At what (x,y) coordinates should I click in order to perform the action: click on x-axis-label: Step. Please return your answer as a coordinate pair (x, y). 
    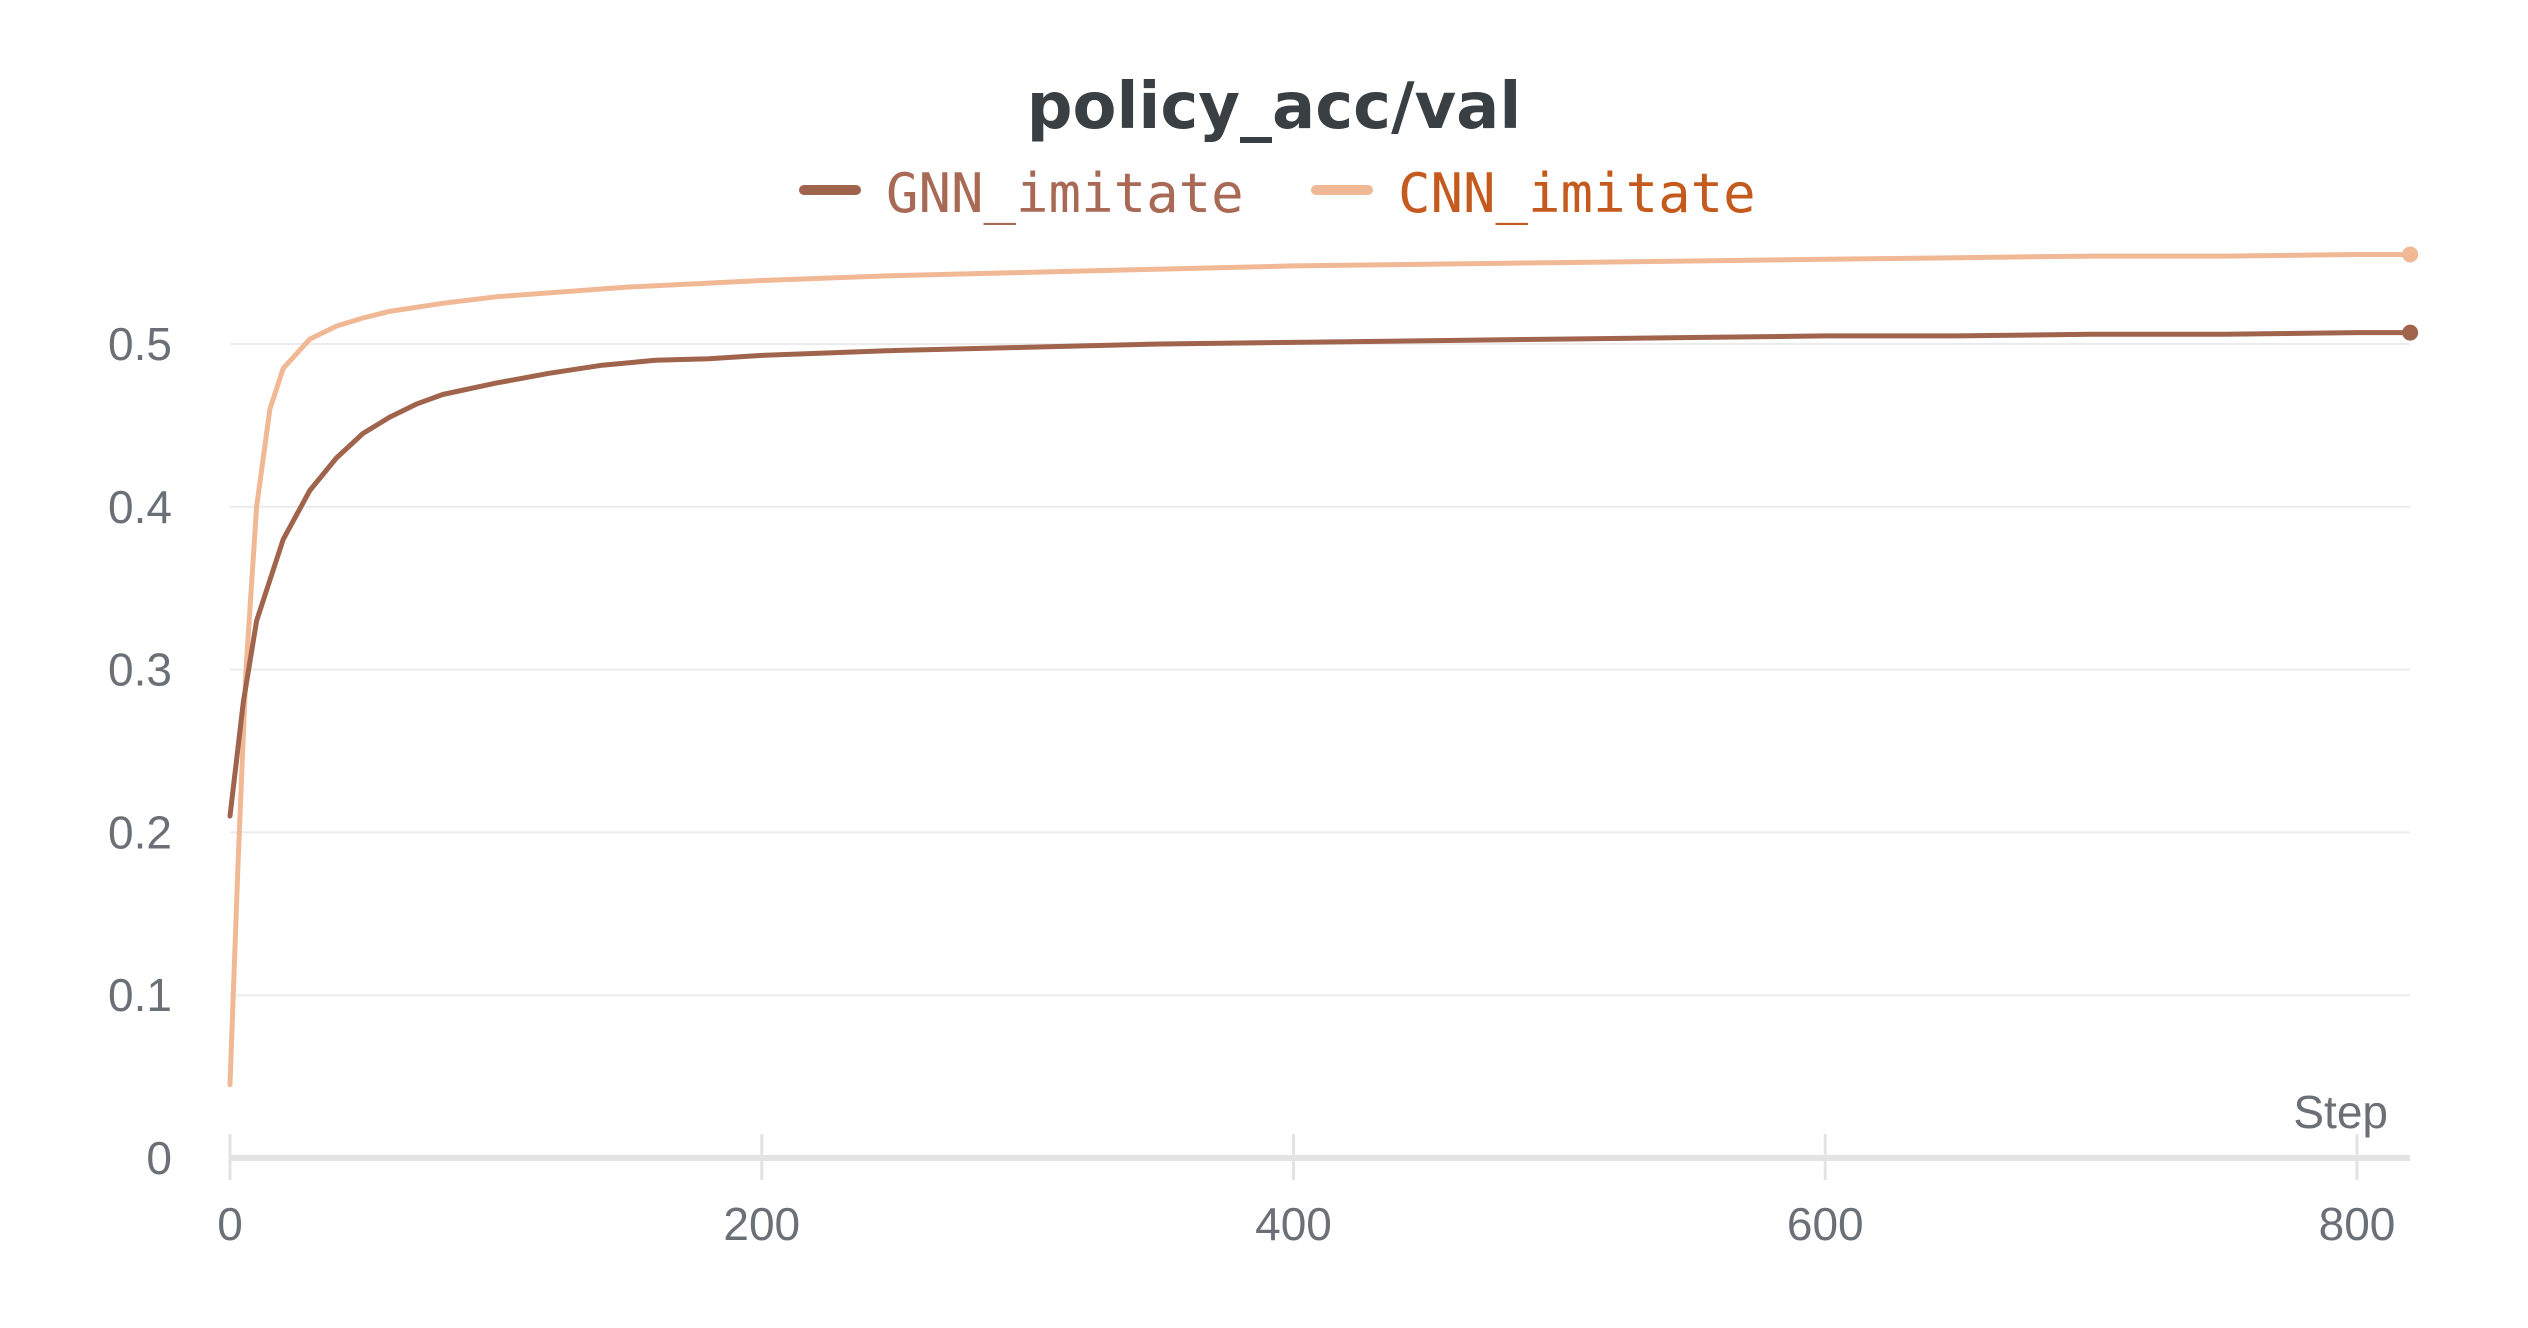
    Looking at the image, I should click on (2340, 1112).